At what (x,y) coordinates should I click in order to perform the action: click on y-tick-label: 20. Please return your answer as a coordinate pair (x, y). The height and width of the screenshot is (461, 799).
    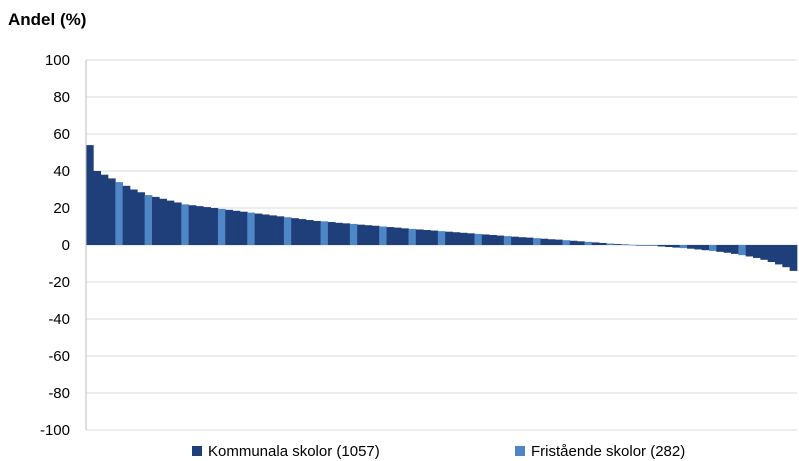
    Looking at the image, I should click on (61, 208).